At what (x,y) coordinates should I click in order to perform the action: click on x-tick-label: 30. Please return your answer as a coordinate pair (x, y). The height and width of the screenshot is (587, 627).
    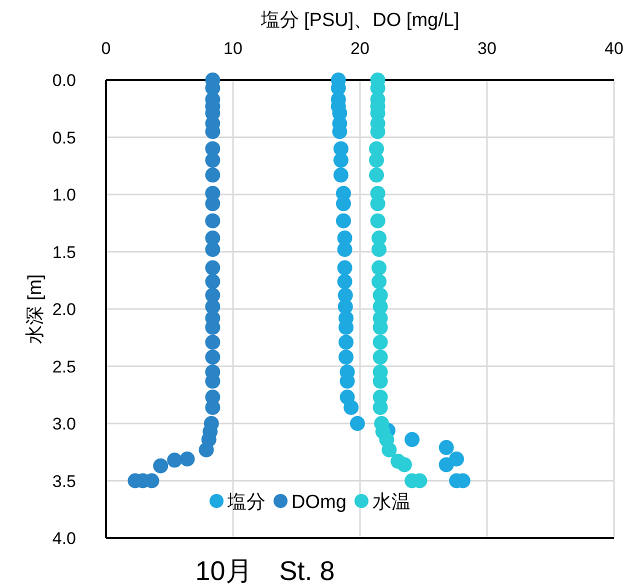
    Looking at the image, I should click on (487, 48).